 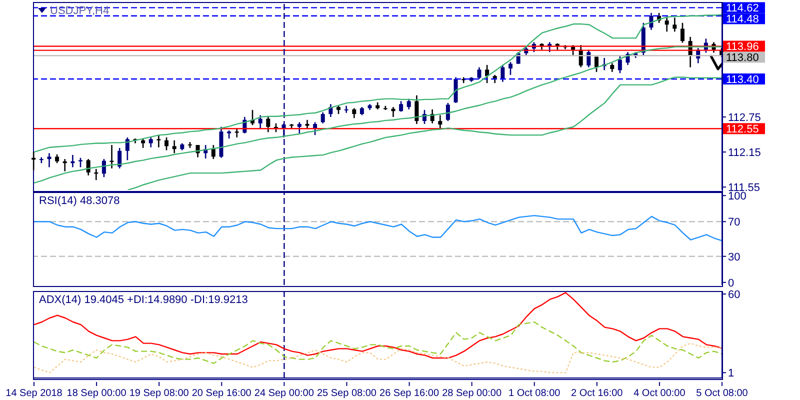 I want to click on x-tick-label: 2 Oct 16:00, so click(x=597, y=393).